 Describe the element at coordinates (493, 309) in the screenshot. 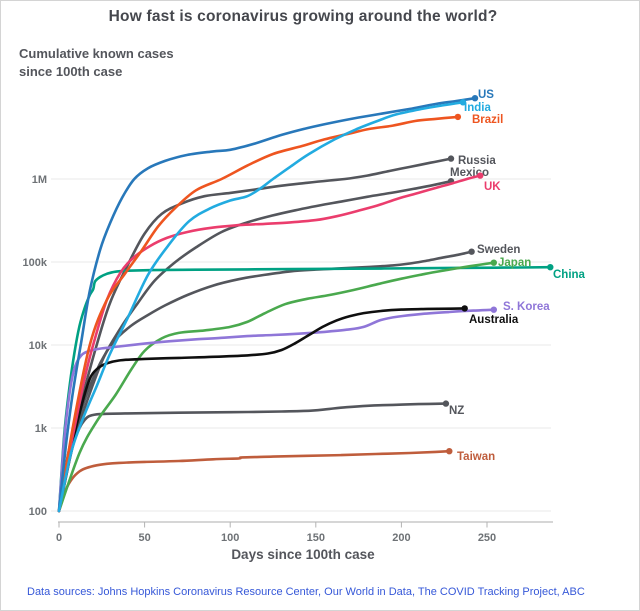

I see `series-endpoint-s-korea` at that location.